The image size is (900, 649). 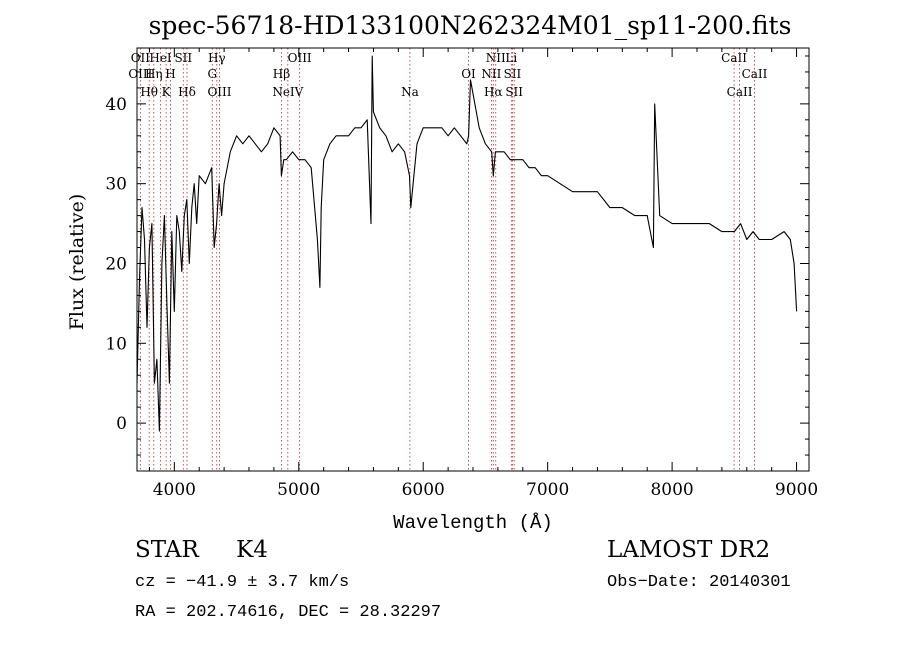 I want to click on x-tick-label: 4000, so click(x=174, y=490).